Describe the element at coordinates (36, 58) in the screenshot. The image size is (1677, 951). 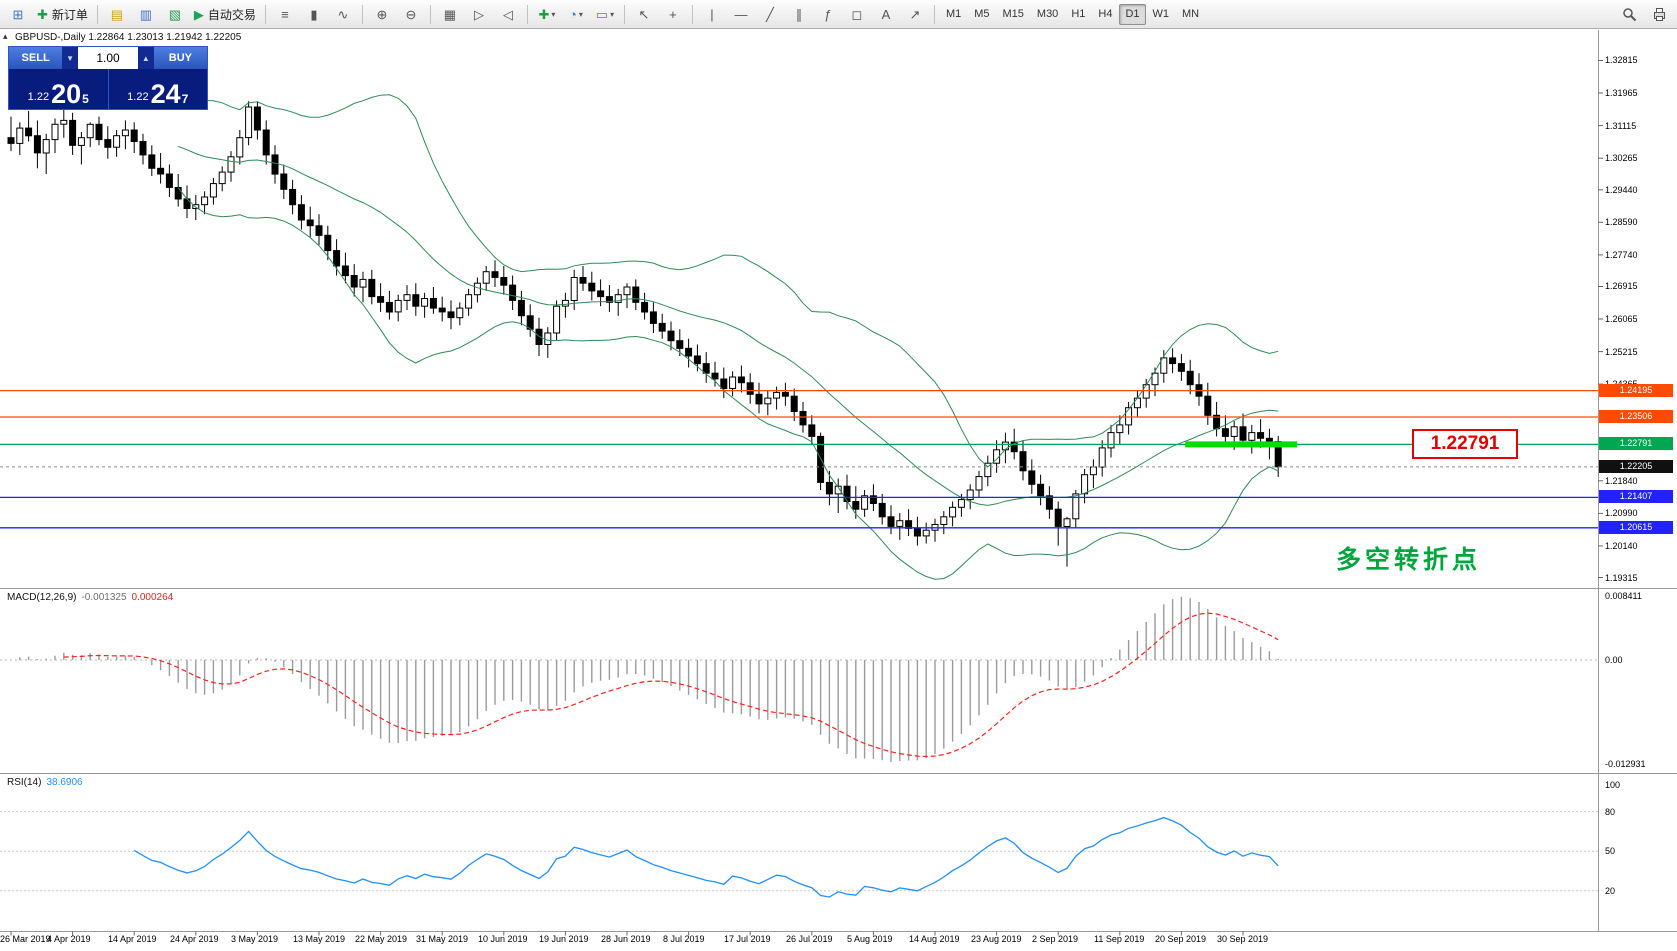
I see `sell-button: SELL` at that location.